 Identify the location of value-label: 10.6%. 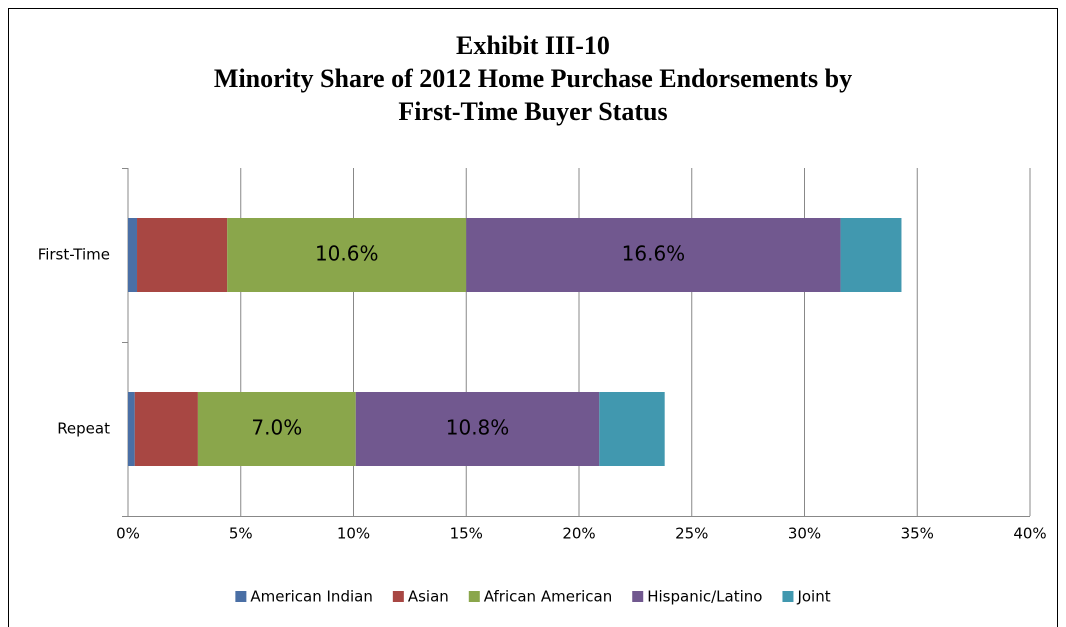
(347, 254).